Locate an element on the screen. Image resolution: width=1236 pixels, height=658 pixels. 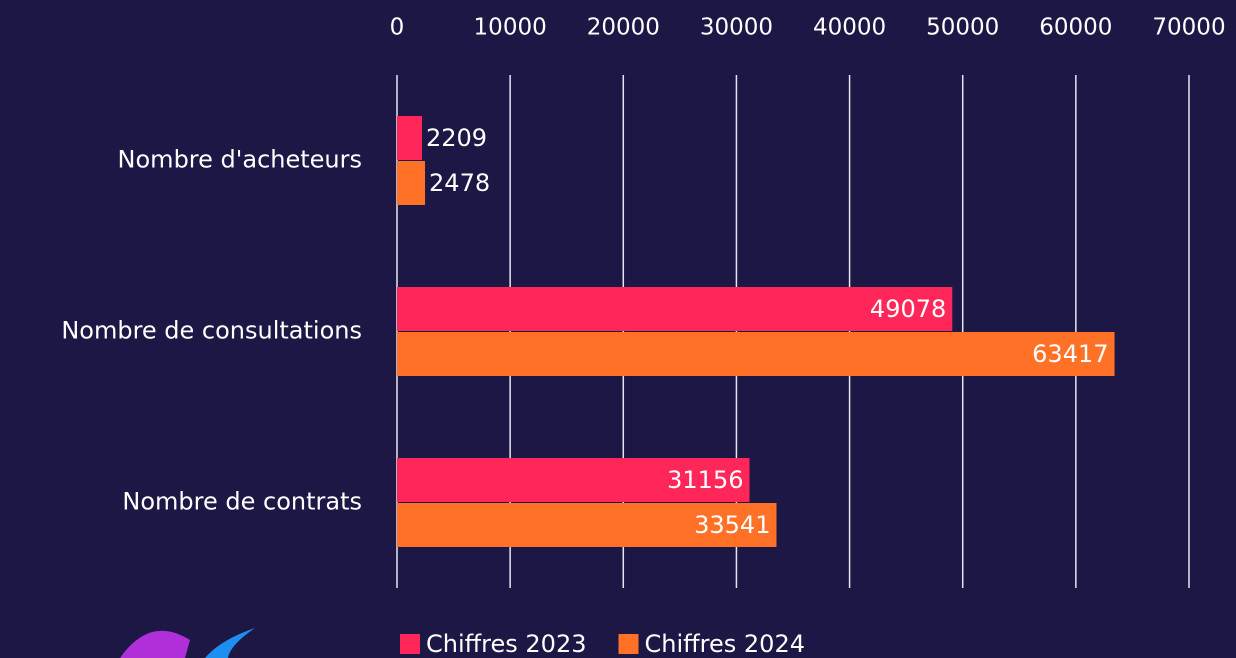
value-label: 2209 is located at coordinates (456, 138).